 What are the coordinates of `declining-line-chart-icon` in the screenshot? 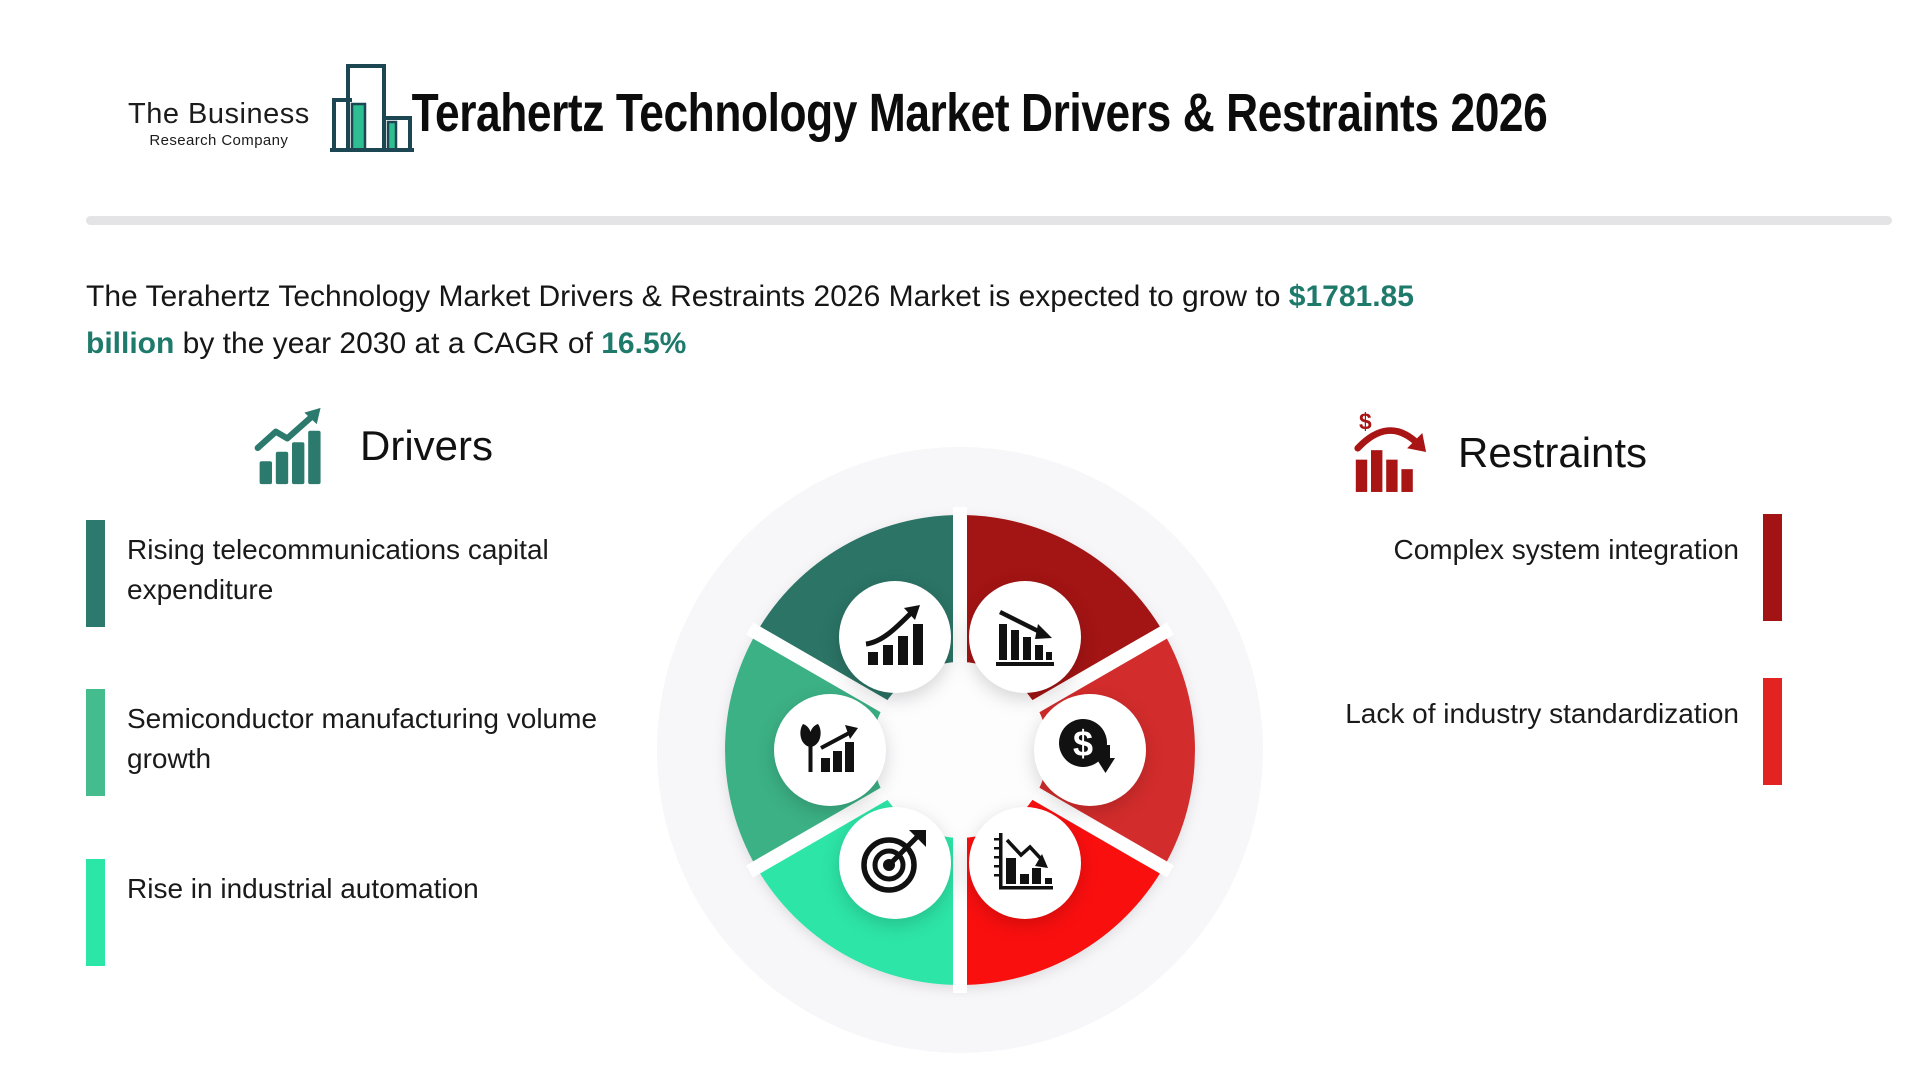 It's located at (1025, 863).